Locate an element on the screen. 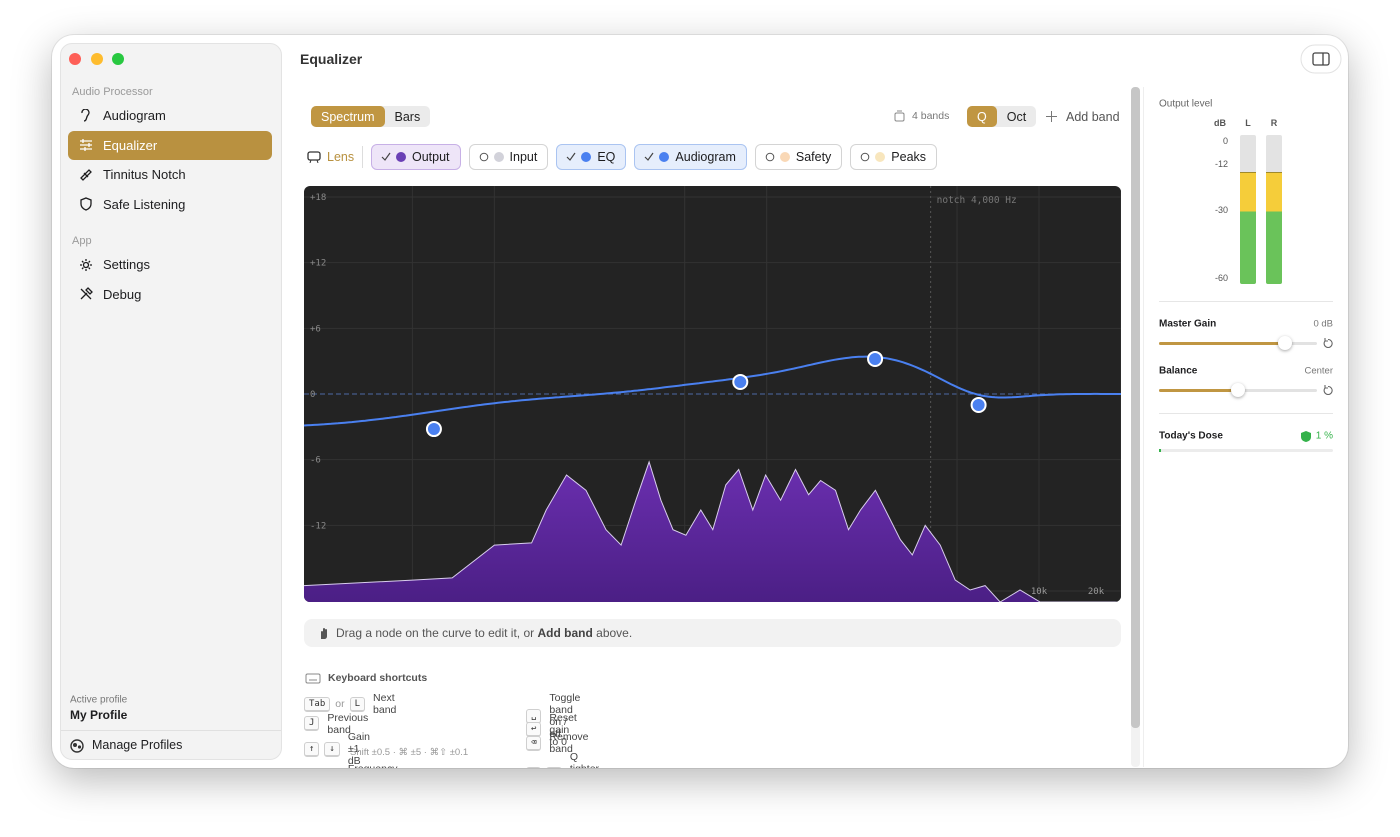 The width and height of the screenshot is (1400, 837). item-label: Safe Listening is located at coordinates (144, 204).